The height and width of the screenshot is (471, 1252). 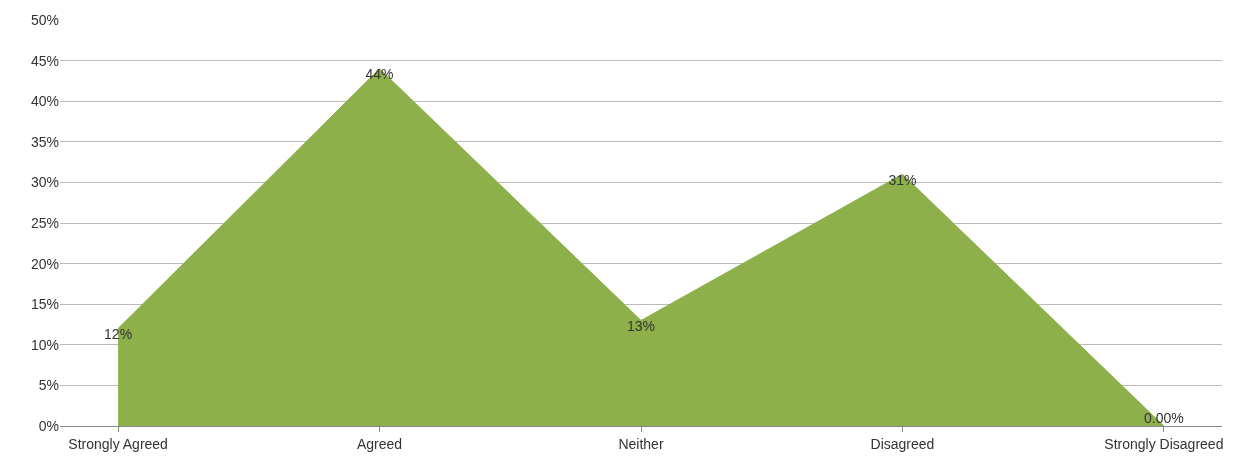 I want to click on y-tick-label: 35%, so click(x=44, y=141).